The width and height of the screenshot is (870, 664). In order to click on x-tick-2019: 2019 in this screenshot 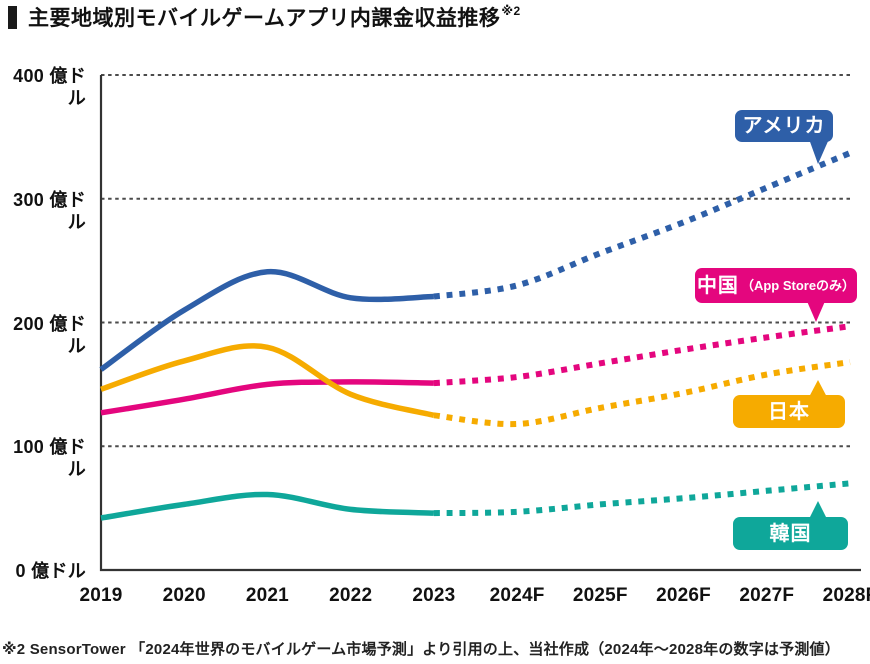, I will do `click(101, 595)`.